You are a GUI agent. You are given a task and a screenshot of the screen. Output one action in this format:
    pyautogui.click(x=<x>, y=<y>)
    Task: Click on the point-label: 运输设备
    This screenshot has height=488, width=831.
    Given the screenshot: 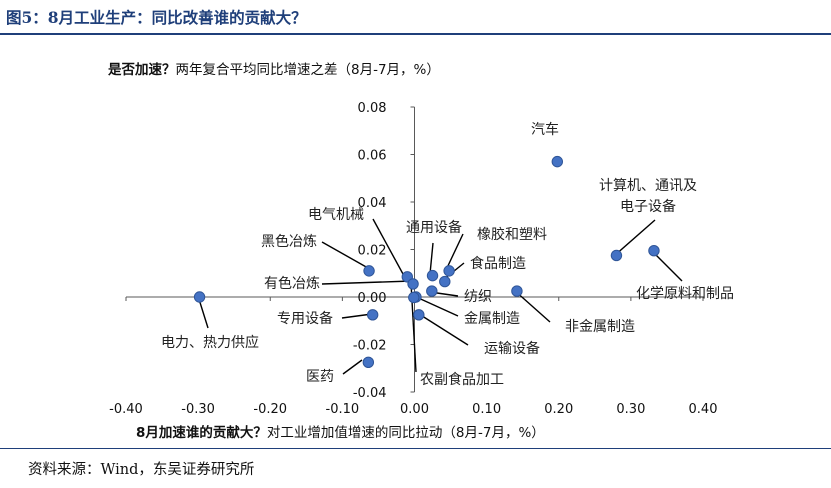 What is the action you would take?
    pyautogui.click(x=512, y=348)
    